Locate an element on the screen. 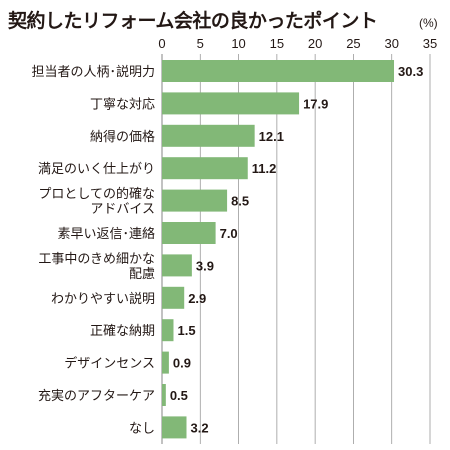 The width and height of the screenshot is (450, 450). value-label: 1.5 is located at coordinates (186, 330).